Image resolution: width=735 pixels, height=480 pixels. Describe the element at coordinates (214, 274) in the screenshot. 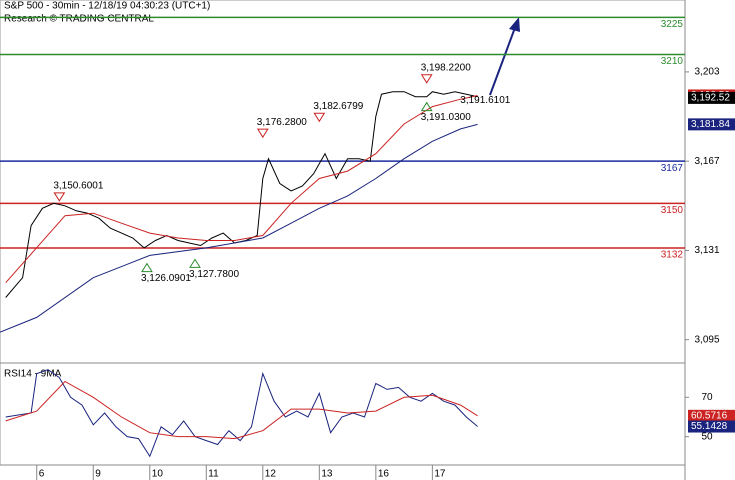

I see `annotation: 3,127.7800` at that location.